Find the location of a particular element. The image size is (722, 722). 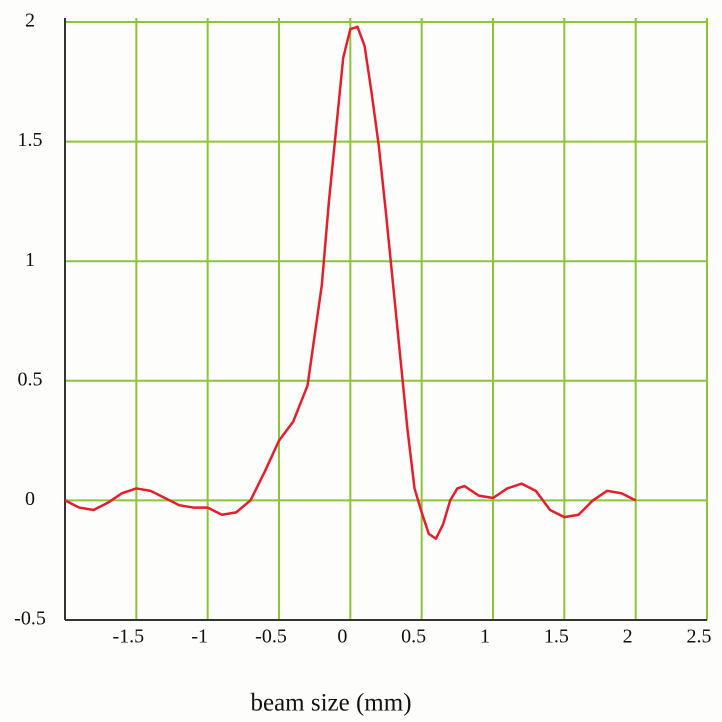

x-tick-label: 1.5 is located at coordinates (556, 637).